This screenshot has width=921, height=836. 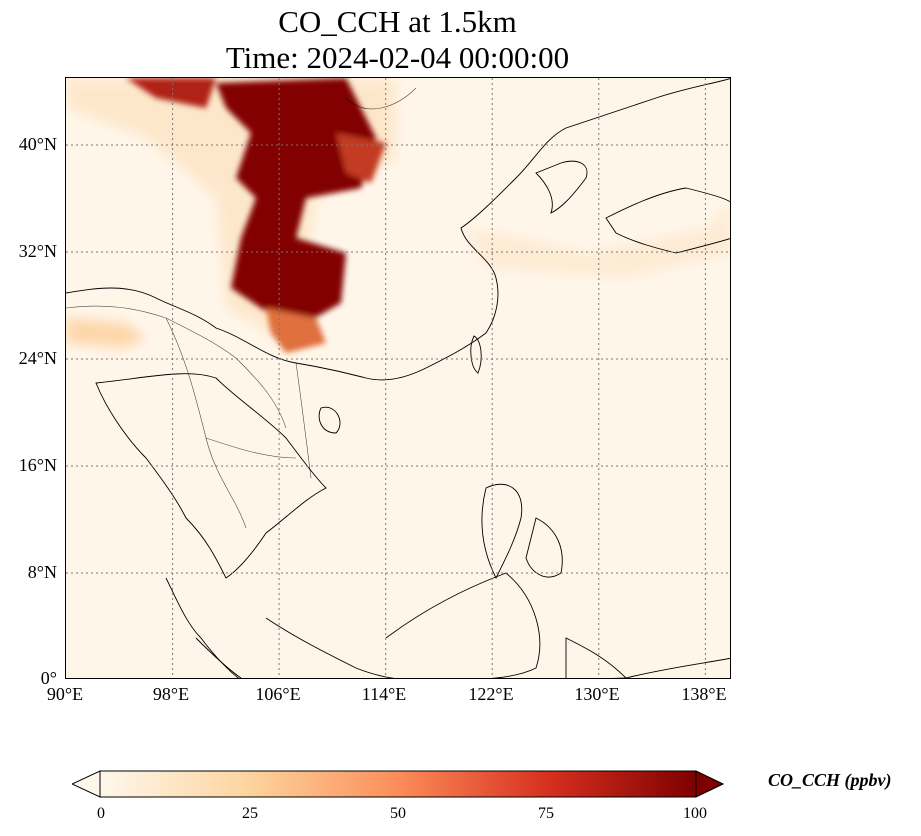 I want to click on lon-tick-98e: 98°E, so click(x=171, y=694).